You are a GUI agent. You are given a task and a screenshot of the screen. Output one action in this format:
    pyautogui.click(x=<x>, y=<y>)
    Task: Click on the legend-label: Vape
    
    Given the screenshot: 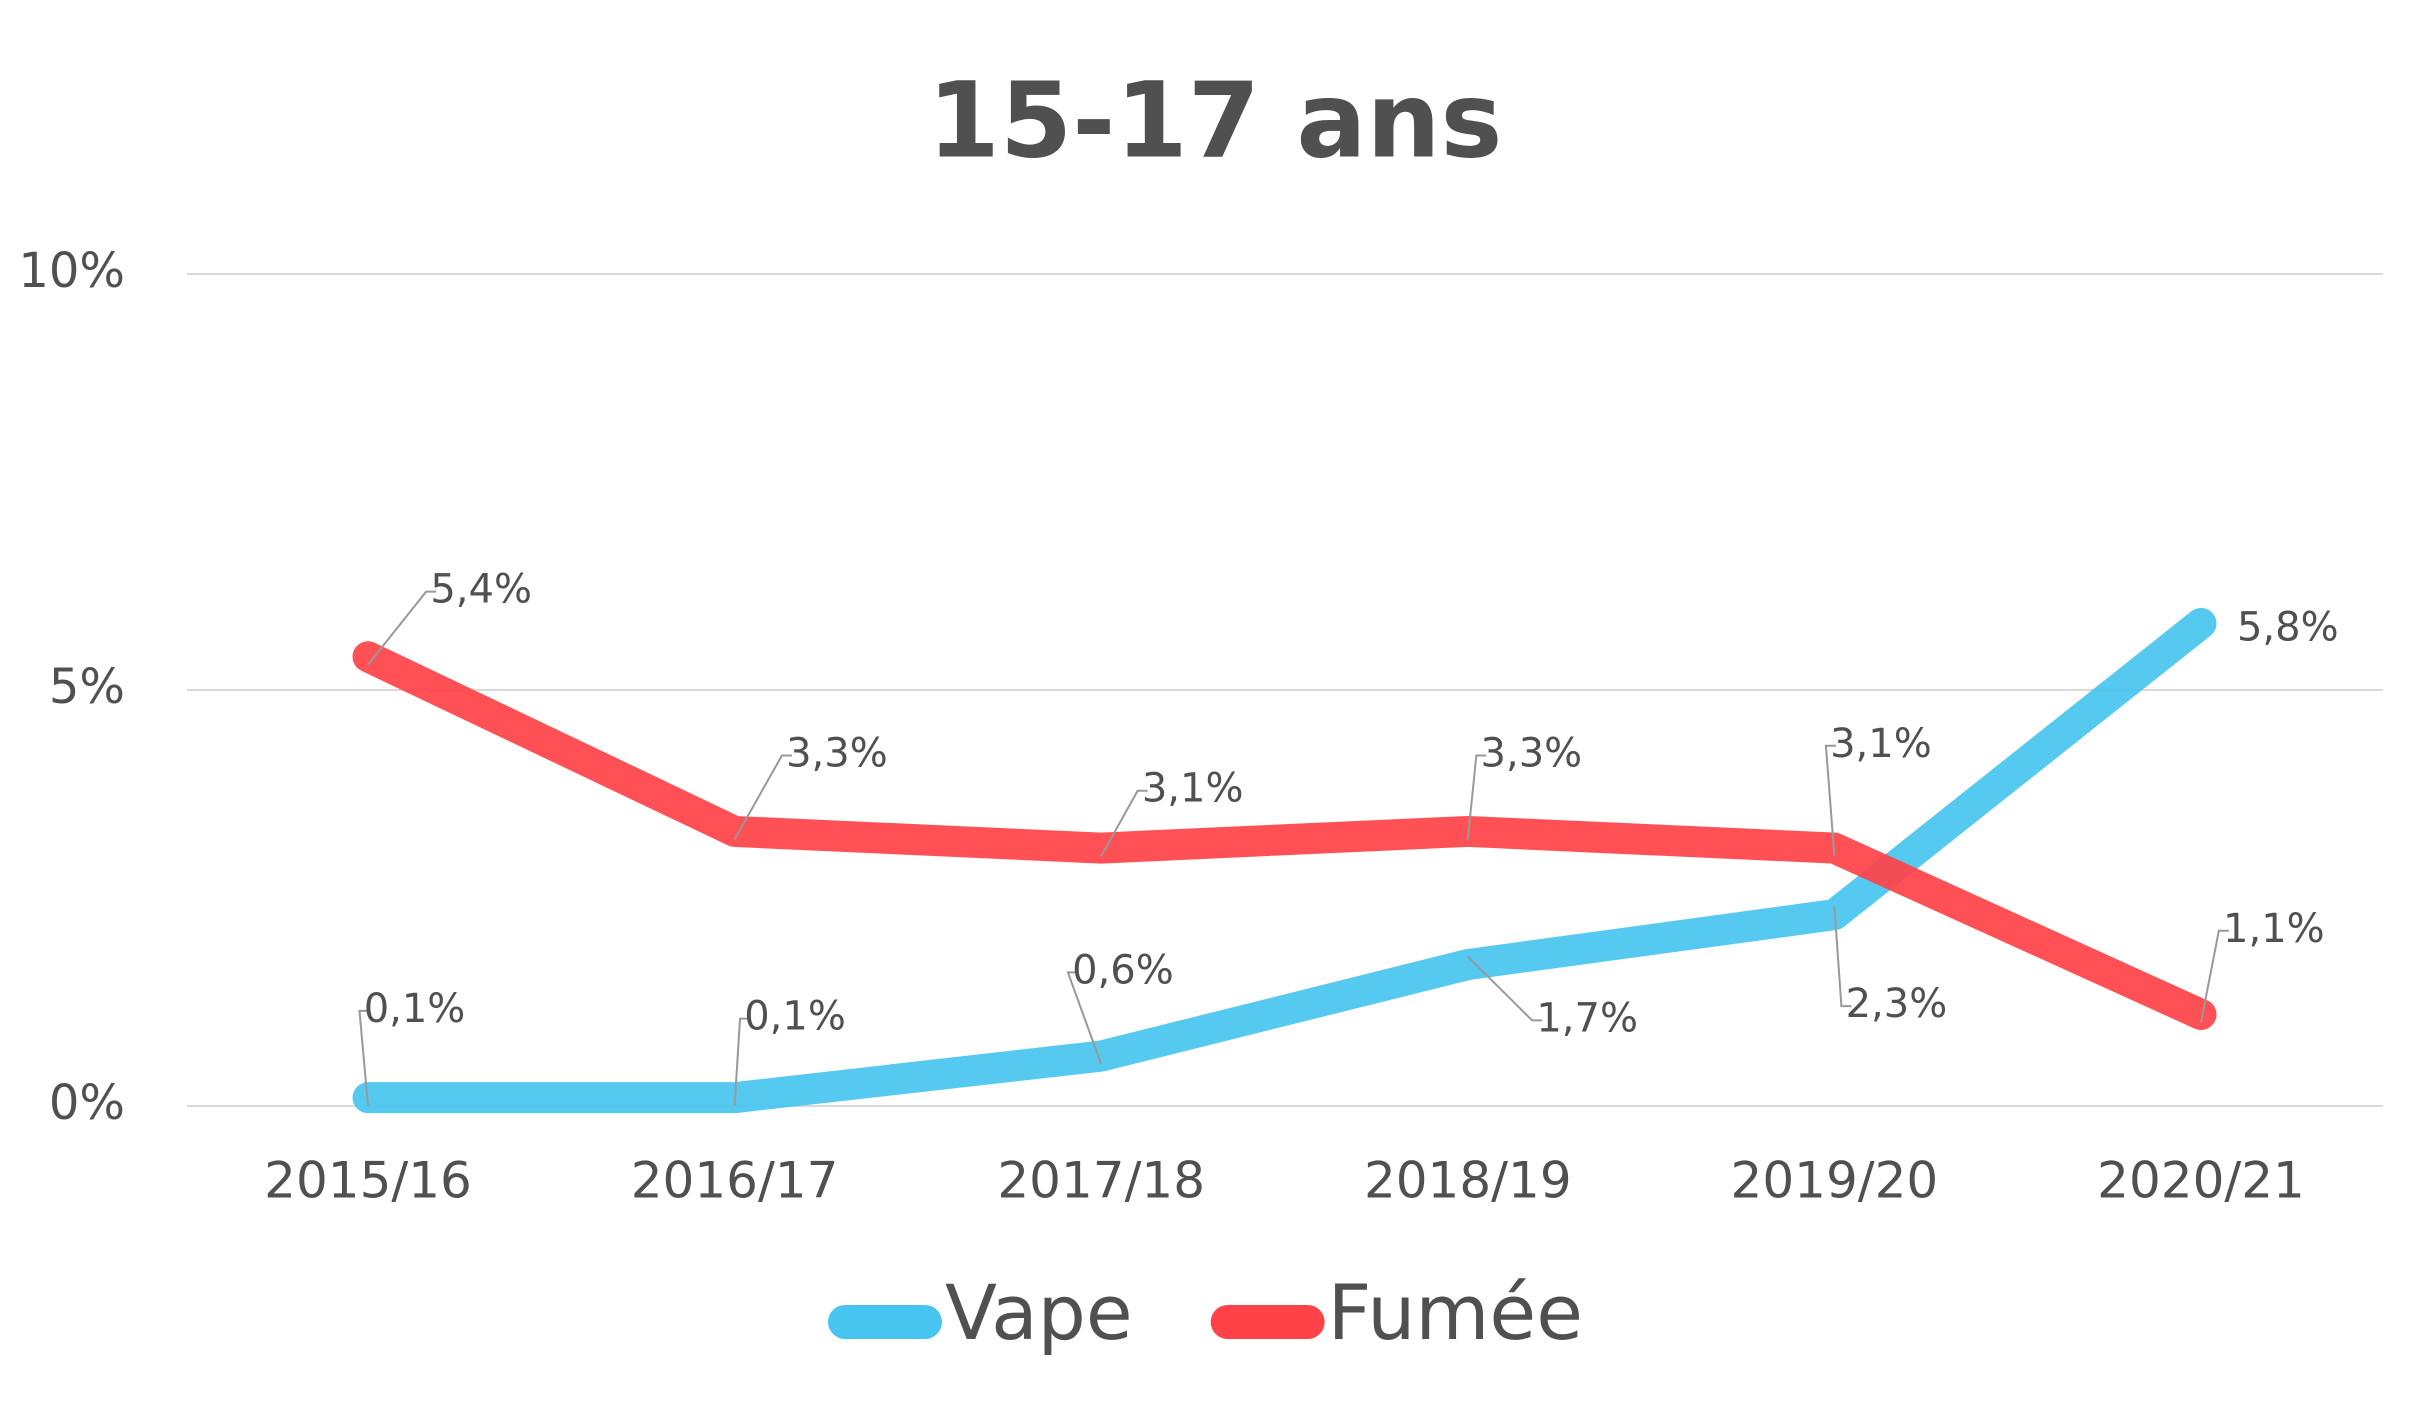 What is the action you would take?
    pyautogui.click(x=1039, y=1312)
    